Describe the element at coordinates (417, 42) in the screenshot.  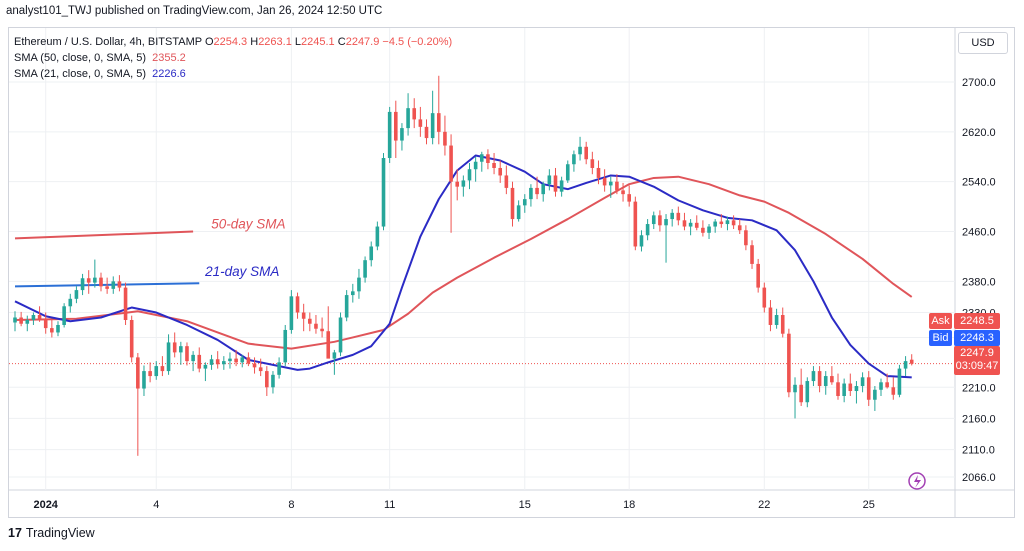
I see `change-value: −4.5 (−0.20%)` at that location.